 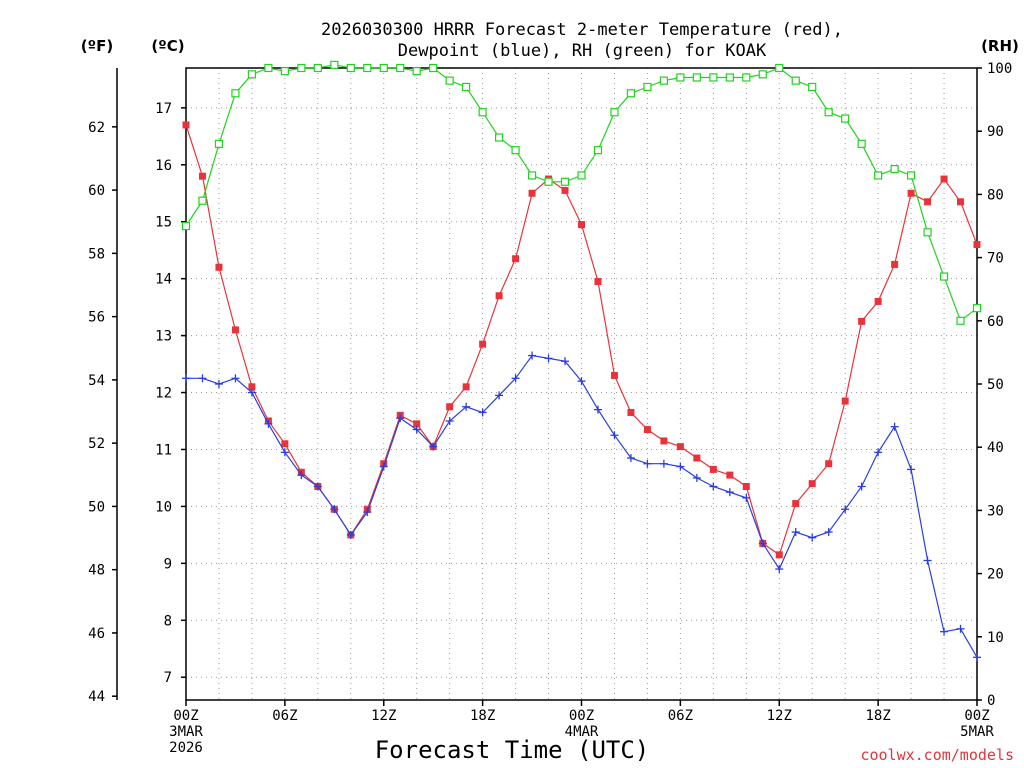 What do you see at coordinates (186, 748) in the screenshot?
I see `x-tick-year-label: 2026` at bounding box center [186, 748].